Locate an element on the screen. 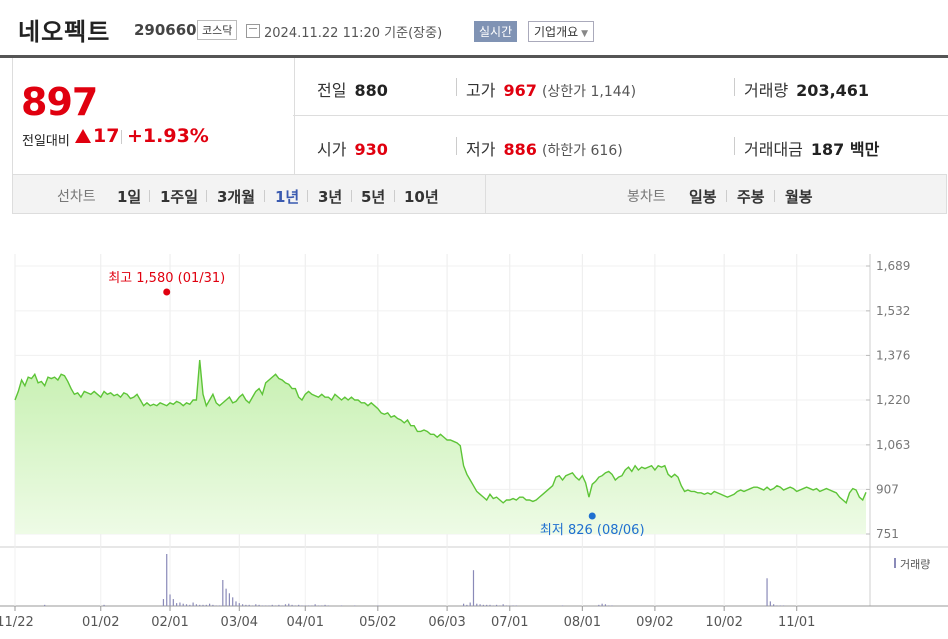 The height and width of the screenshot is (639, 948). stat-trade-value: 거래대금 187 백만 is located at coordinates (811, 148).